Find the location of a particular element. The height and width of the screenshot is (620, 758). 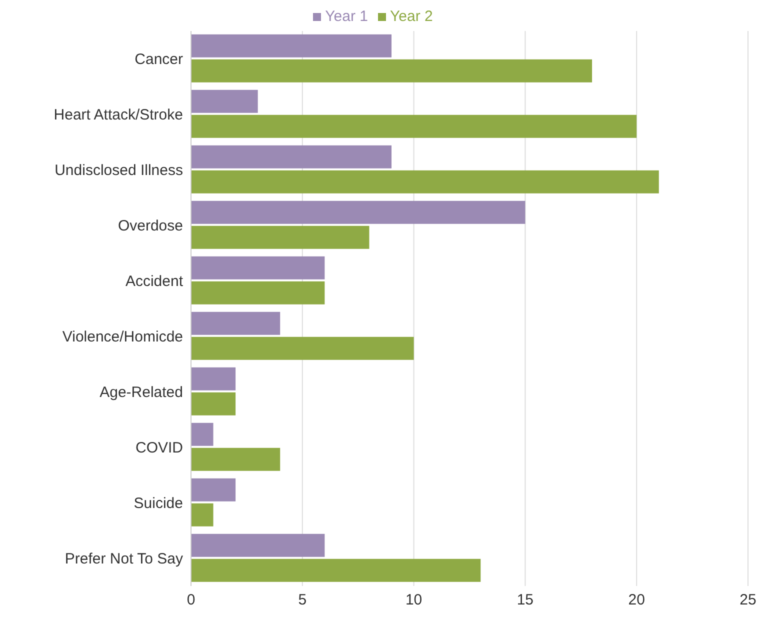

y-tick-label: Prefer Not To Say is located at coordinates (124, 559).